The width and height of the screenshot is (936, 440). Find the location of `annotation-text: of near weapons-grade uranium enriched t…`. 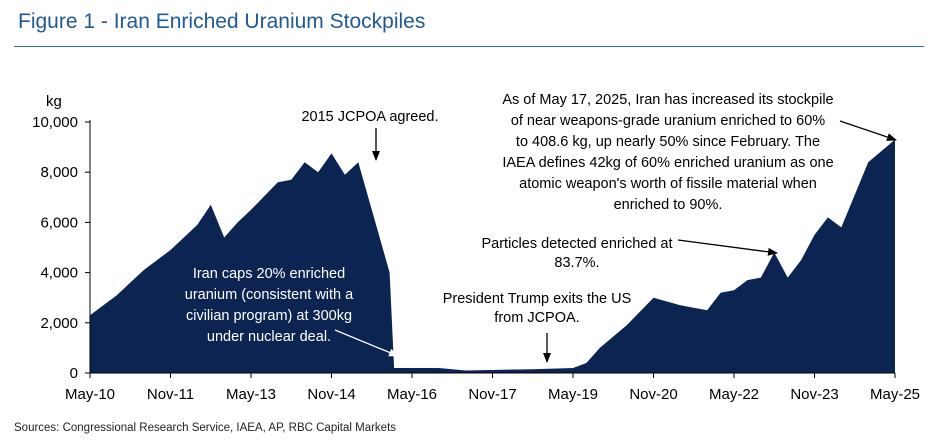

annotation-text: of near weapons-grade uranium enriched t… is located at coordinates (668, 121).